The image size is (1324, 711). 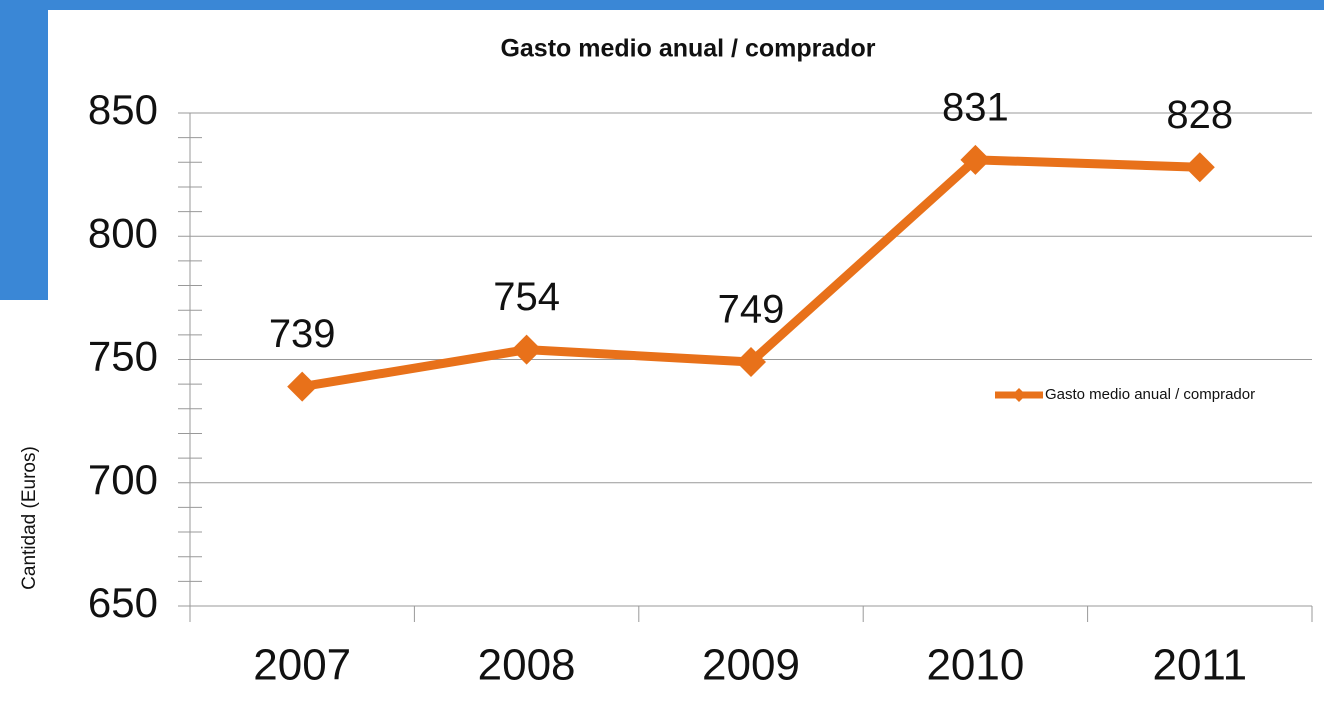 What do you see at coordinates (526, 297) in the screenshot?
I see `data-label: 754` at bounding box center [526, 297].